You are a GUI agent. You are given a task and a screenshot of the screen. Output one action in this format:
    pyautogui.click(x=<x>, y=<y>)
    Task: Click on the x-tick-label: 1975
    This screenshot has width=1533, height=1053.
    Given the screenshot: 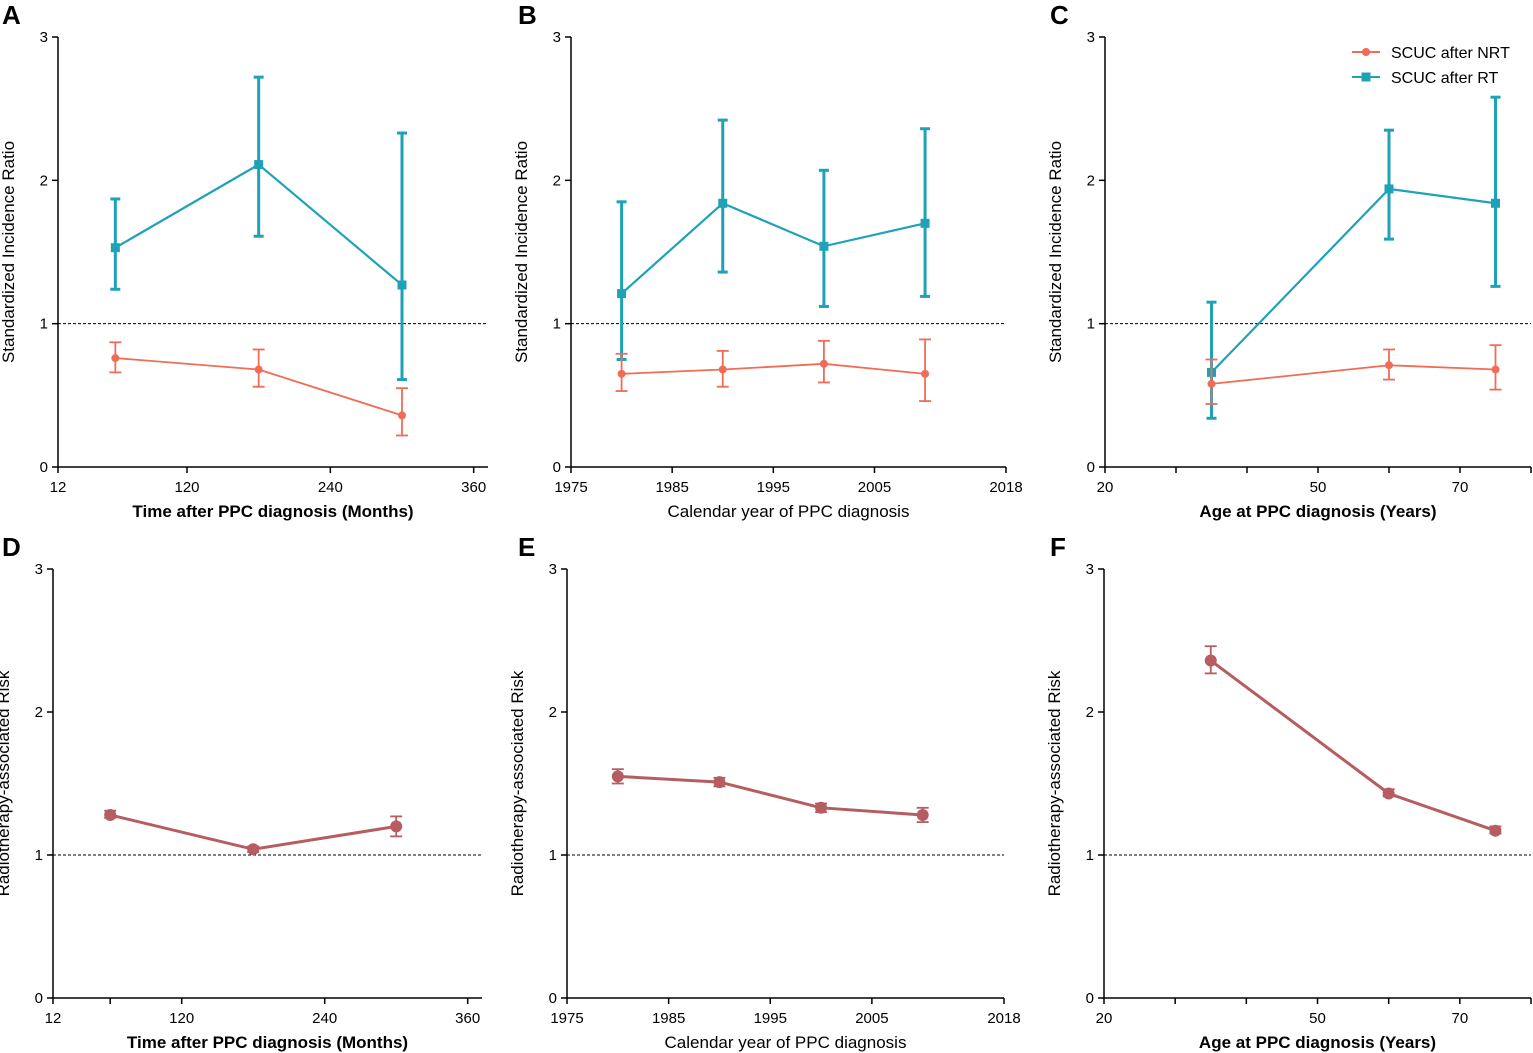 What is the action you would take?
    pyautogui.click(x=566, y=1018)
    